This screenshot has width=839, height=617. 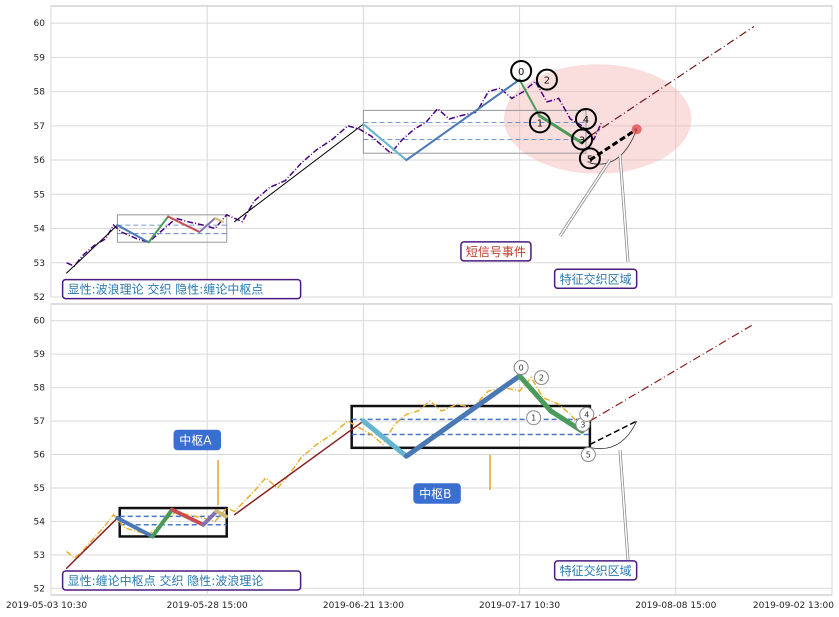 I want to click on panel2-annotation-text: 中枢B, so click(x=435, y=493).